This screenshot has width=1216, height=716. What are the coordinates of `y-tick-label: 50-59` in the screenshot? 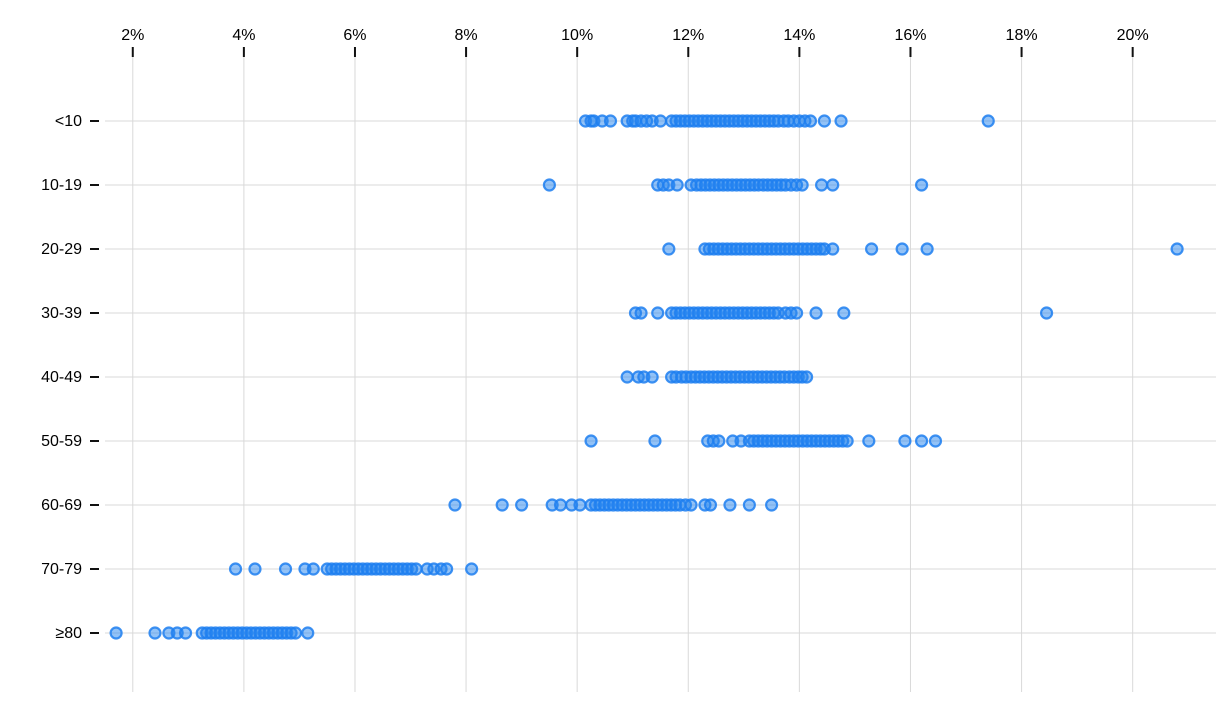 It's located at (61, 441).